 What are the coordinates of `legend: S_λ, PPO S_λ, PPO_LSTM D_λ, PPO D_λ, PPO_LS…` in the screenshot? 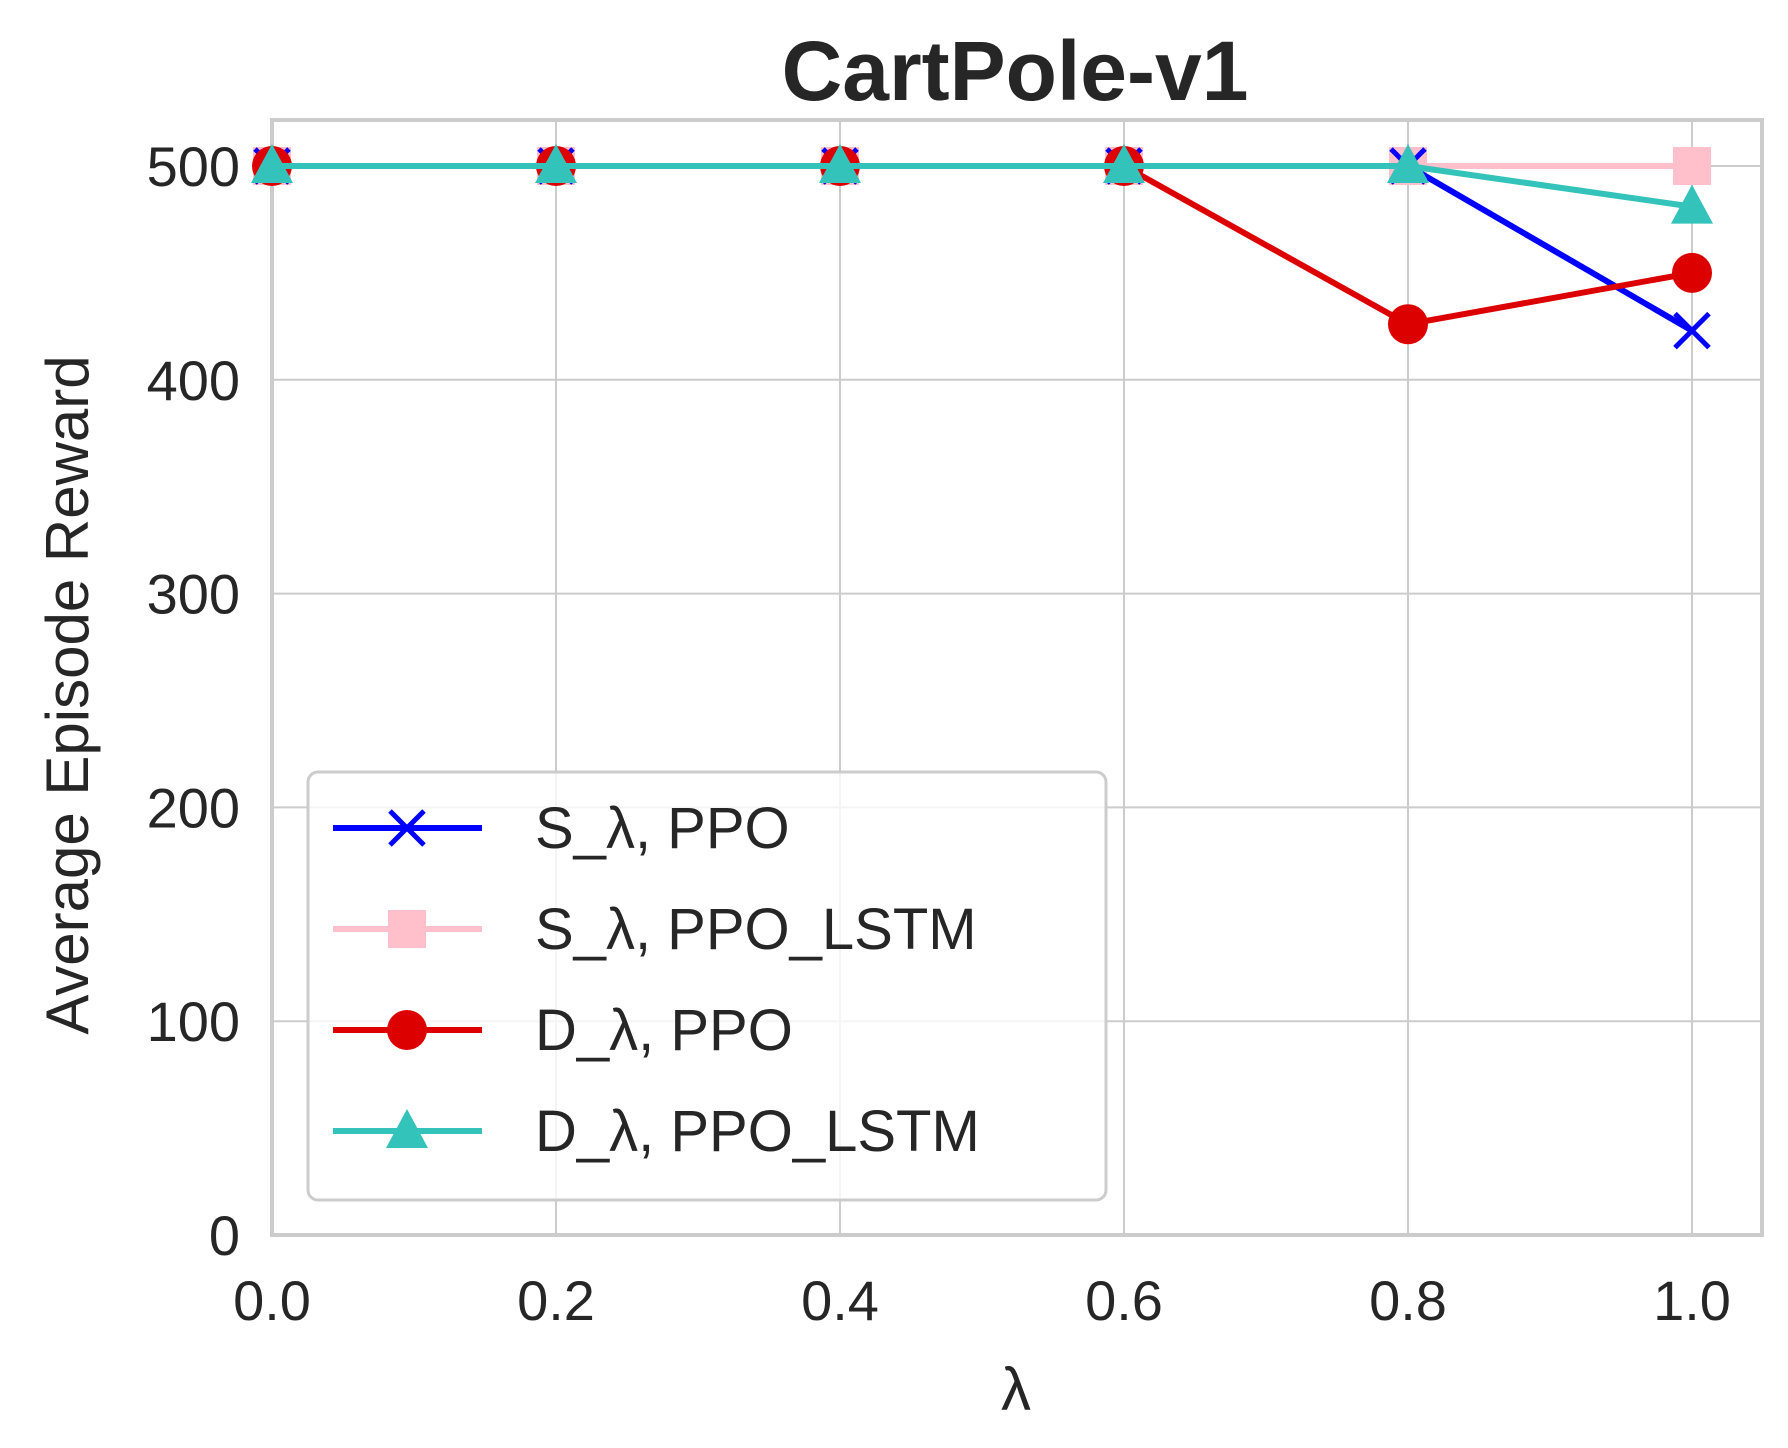 It's located at (707, 986).